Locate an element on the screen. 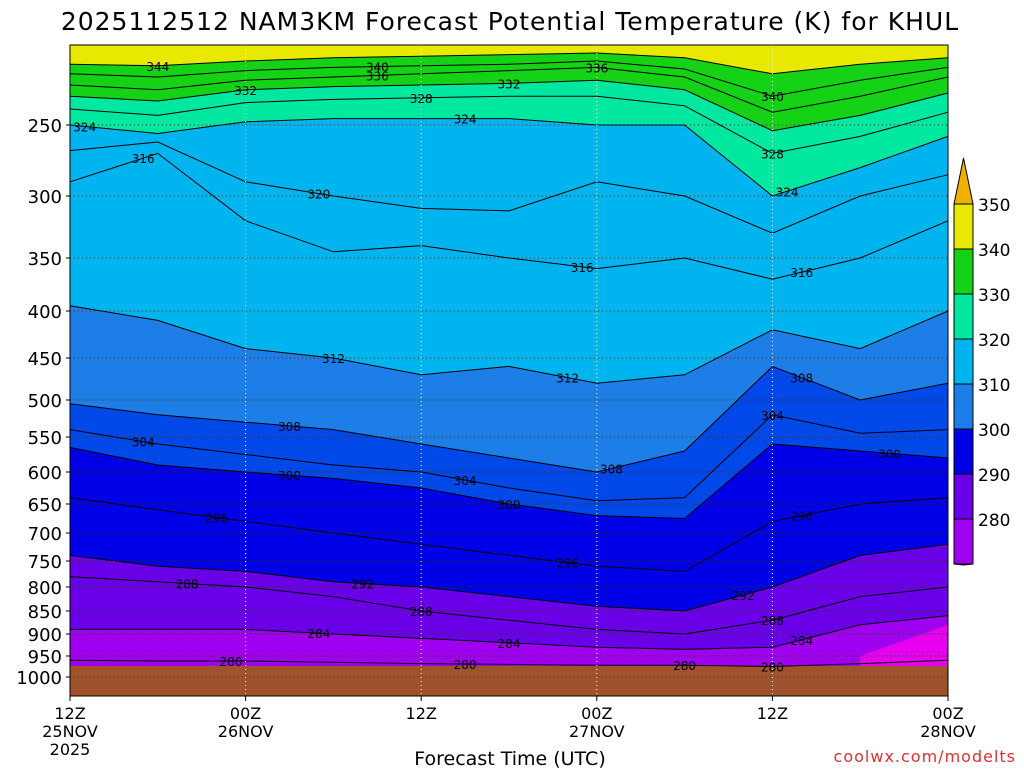  y-tick-label: 650 is located at coordinates (45, 505).